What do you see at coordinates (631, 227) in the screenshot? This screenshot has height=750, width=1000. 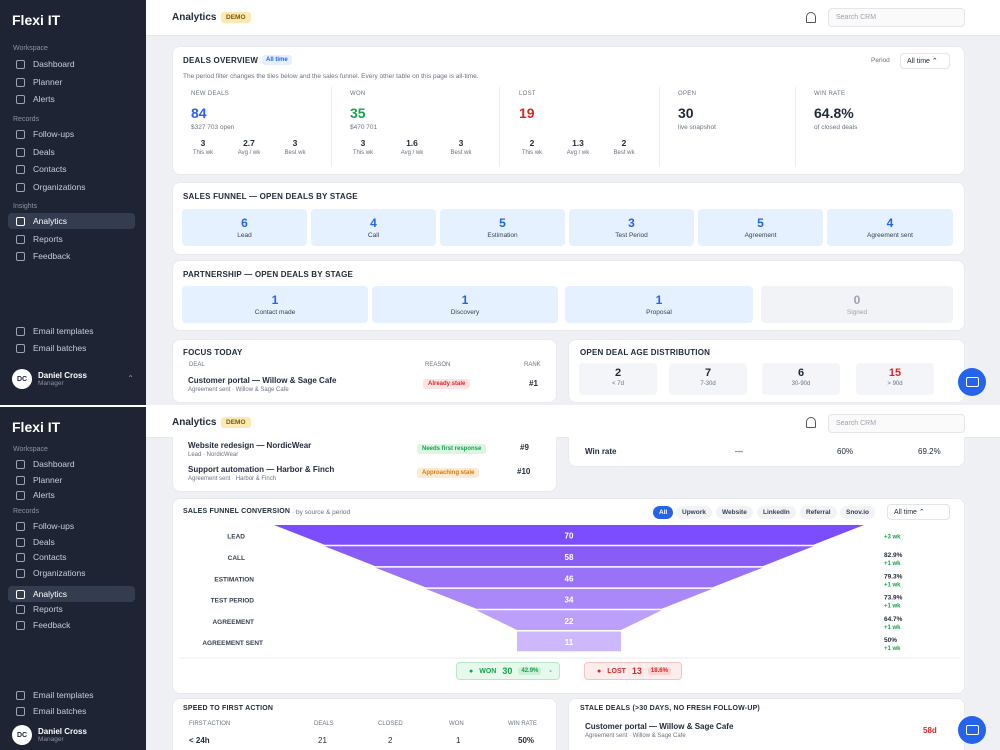 I see `stage-tile-test-period: 3 Test Period` at bounding box center [631, 227].